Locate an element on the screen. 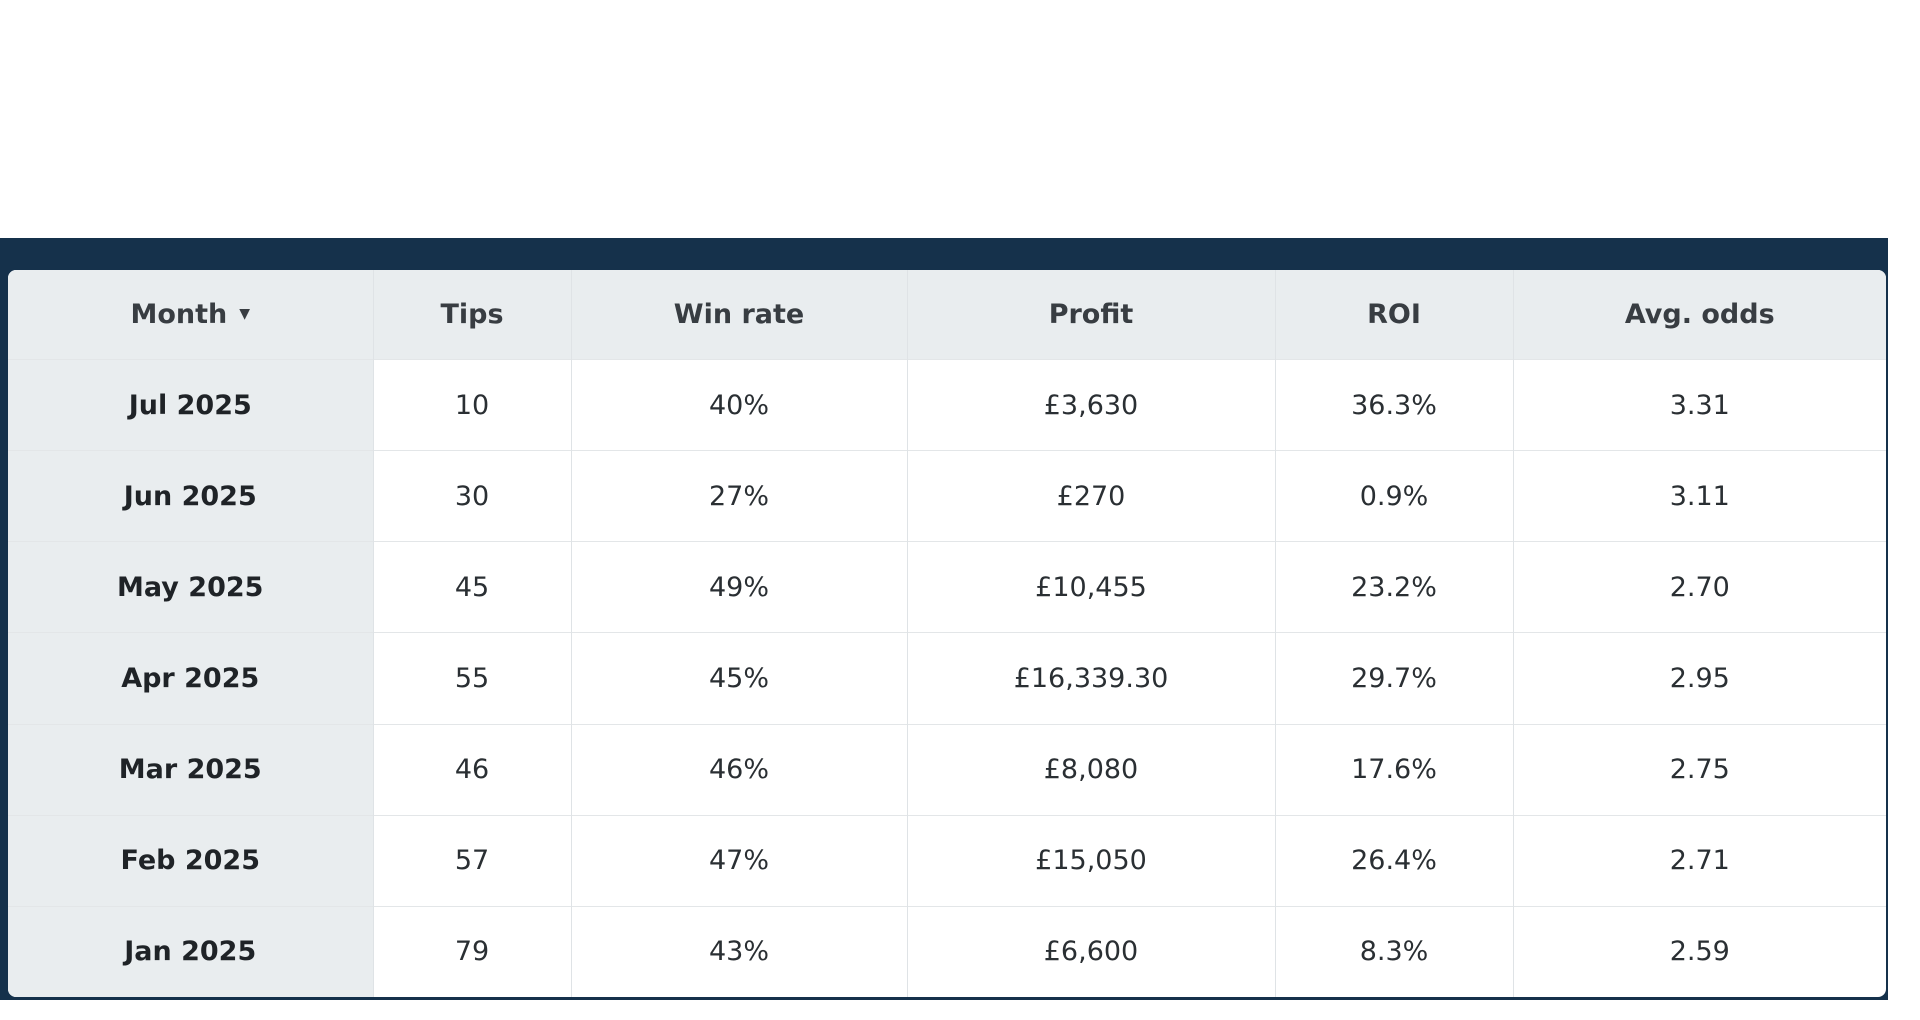 Image resolution: width=1920 pixels, height=1020 pixels. table-row: May 2025 45 49% £10,455 23.2% 2.70 is located at coordinates (947, 587).